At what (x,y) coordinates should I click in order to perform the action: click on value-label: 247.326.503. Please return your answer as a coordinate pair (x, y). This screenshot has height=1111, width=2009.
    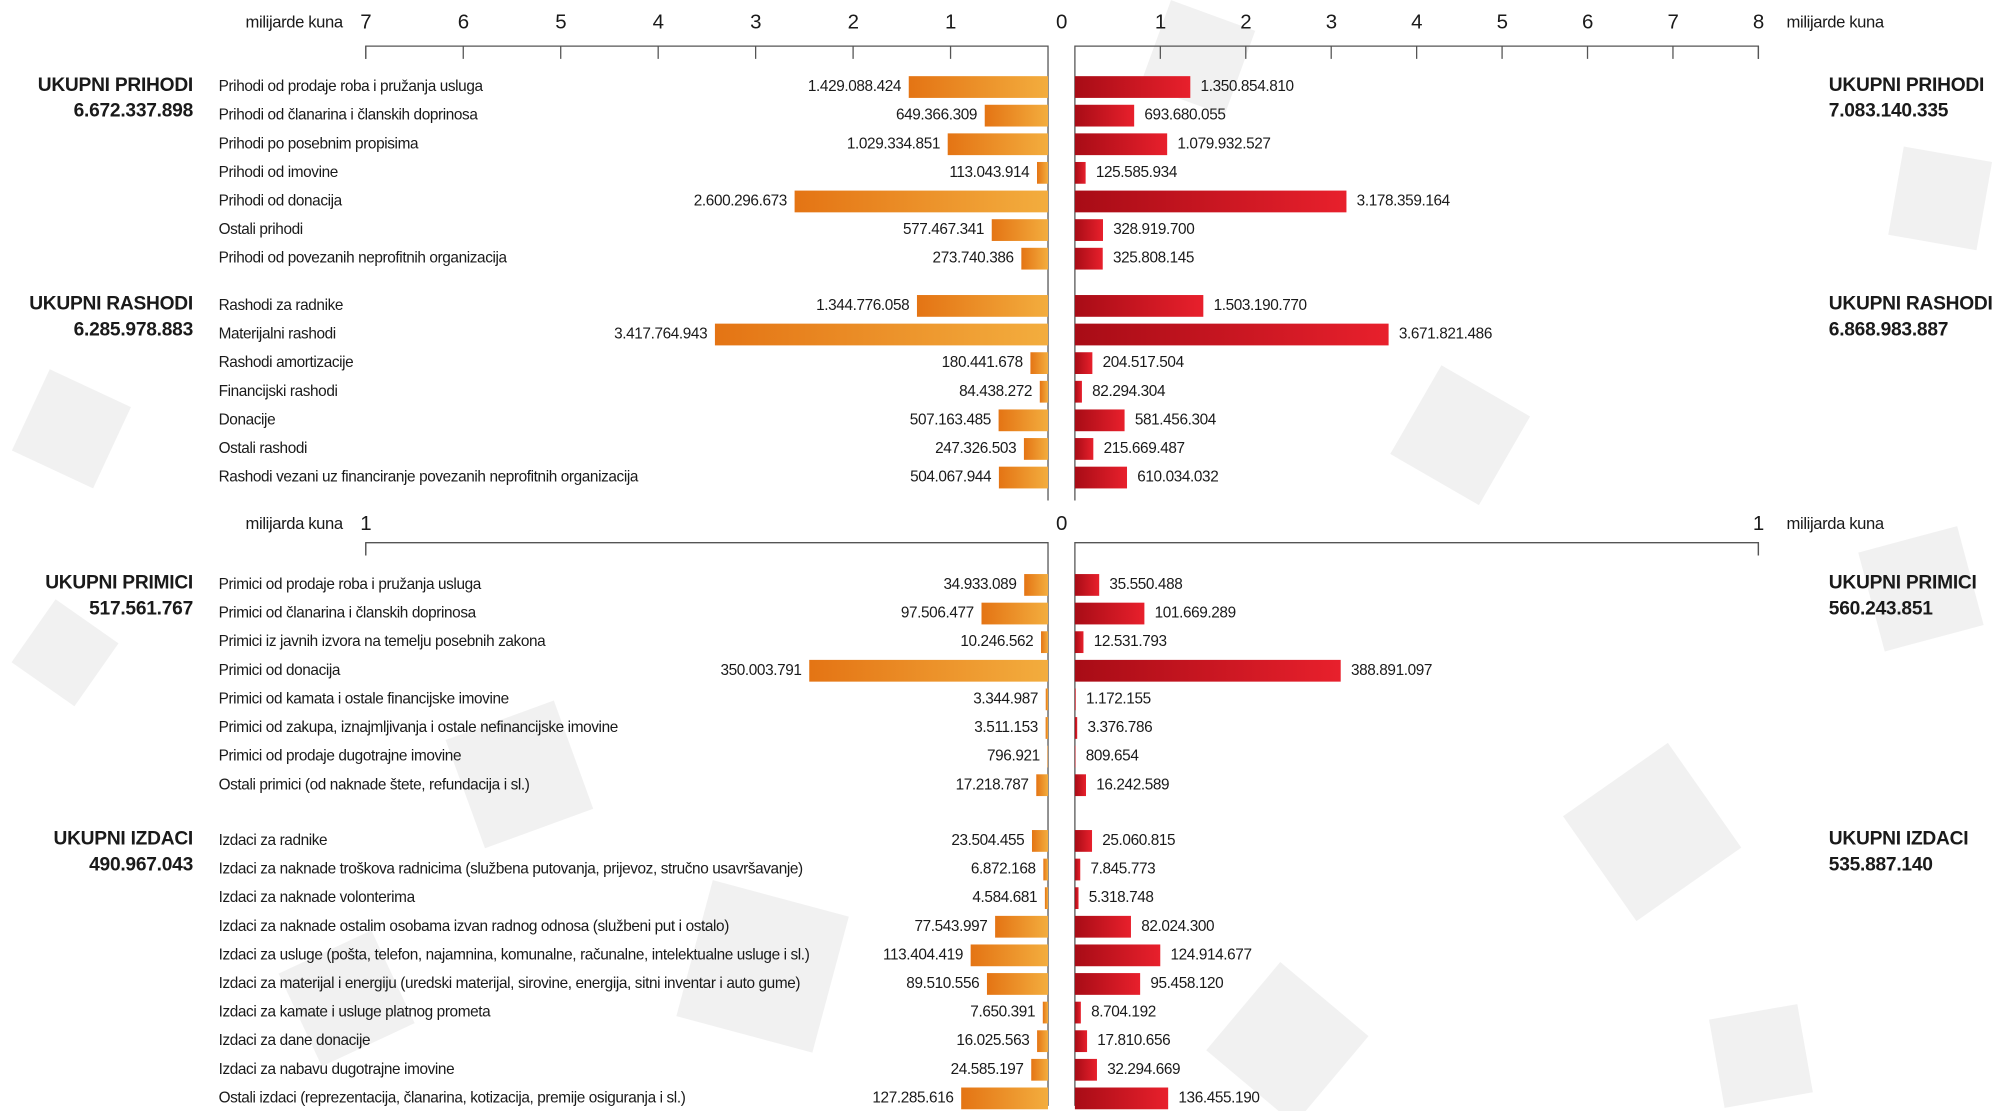
    Looking at the image, I should click on (975, 448).